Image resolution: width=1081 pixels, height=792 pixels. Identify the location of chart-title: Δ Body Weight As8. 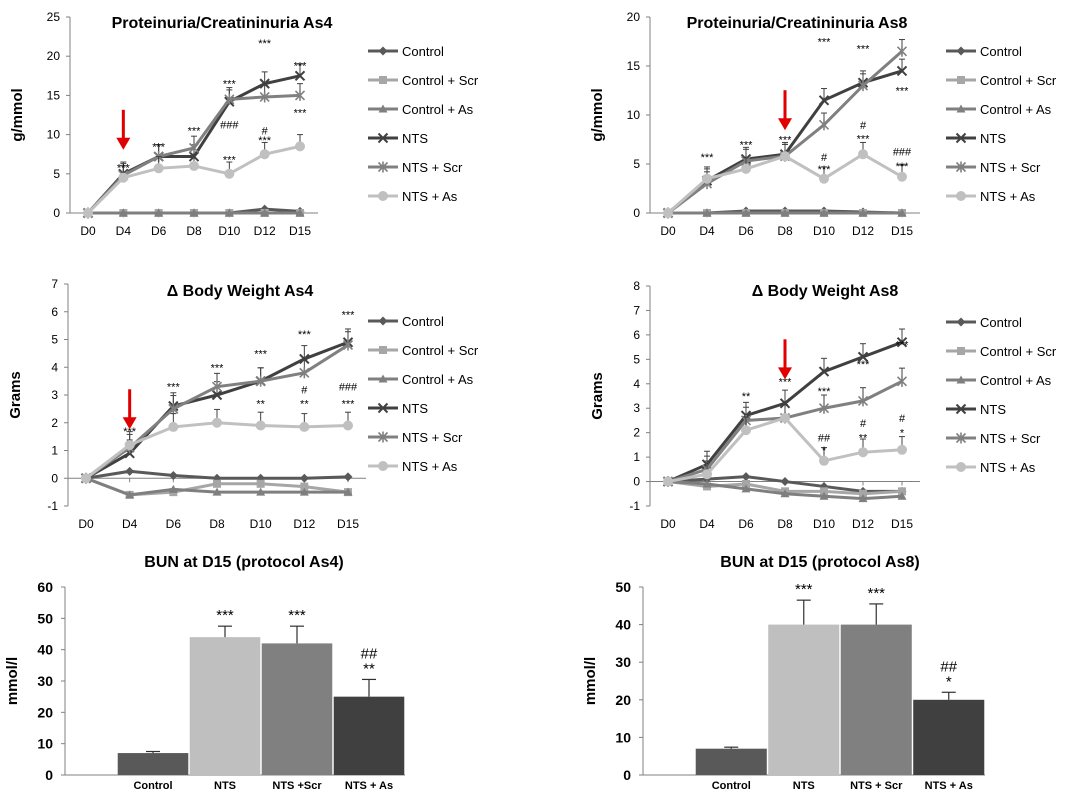
(825, 291).